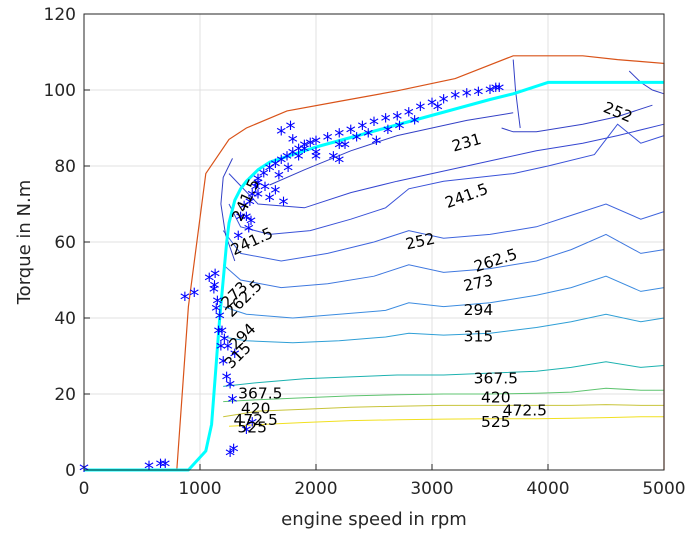  Describe the element at coordinates (431, 489) in the screenshot. I see `x-tick-label: 3000` at that location.